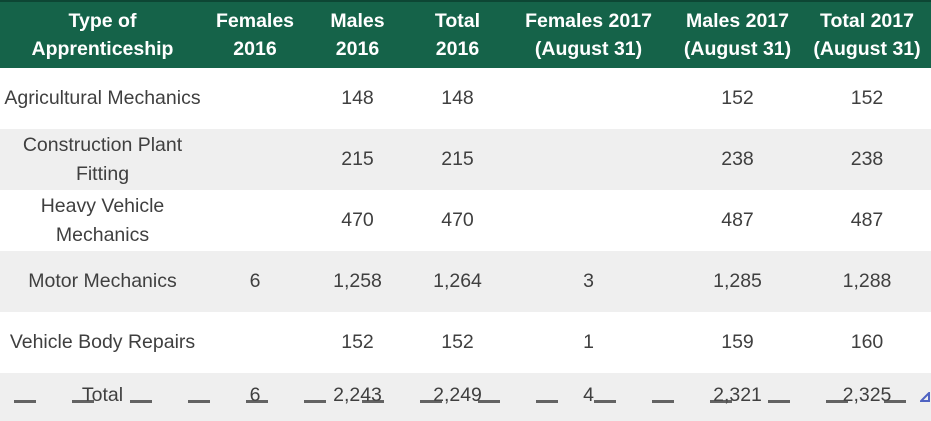  What do you see at coordinates (357, 397) in the screenshot?
I see `cell-males-2016: 2,243` at bounding box center [357, 397].